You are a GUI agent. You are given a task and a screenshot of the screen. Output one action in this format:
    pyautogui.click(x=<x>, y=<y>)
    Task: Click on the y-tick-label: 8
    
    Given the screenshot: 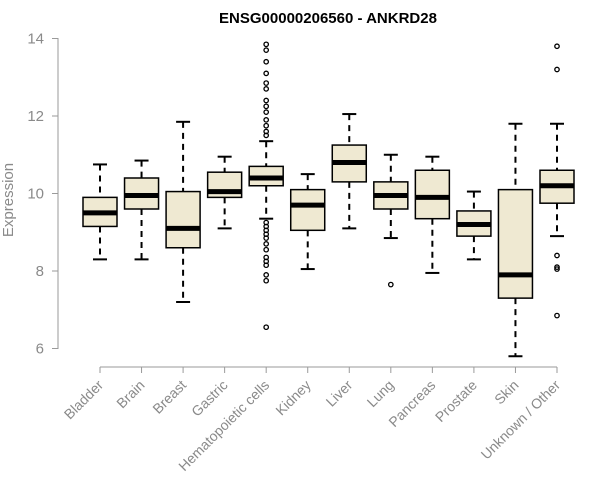 What is the action you would take?
    pyautogui.click(x=40, y=271)
    